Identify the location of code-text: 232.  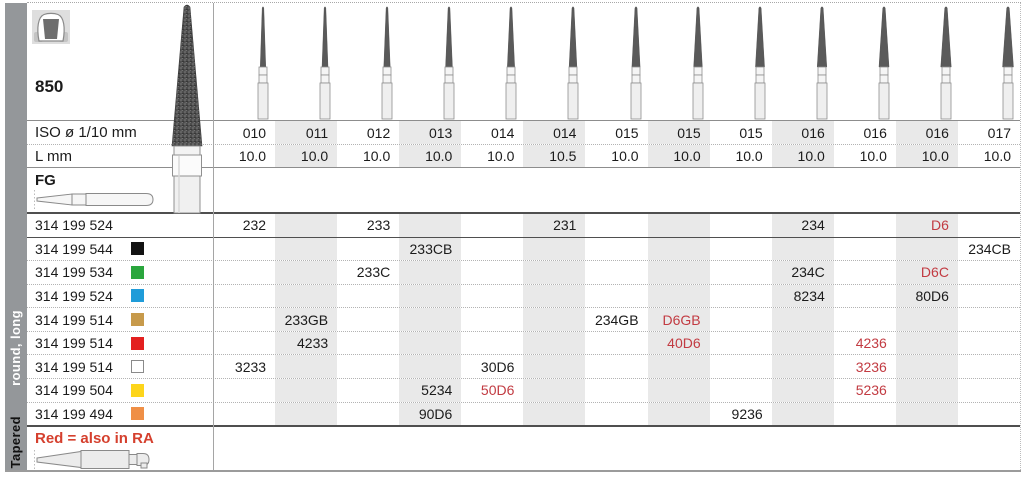
(254, 225).